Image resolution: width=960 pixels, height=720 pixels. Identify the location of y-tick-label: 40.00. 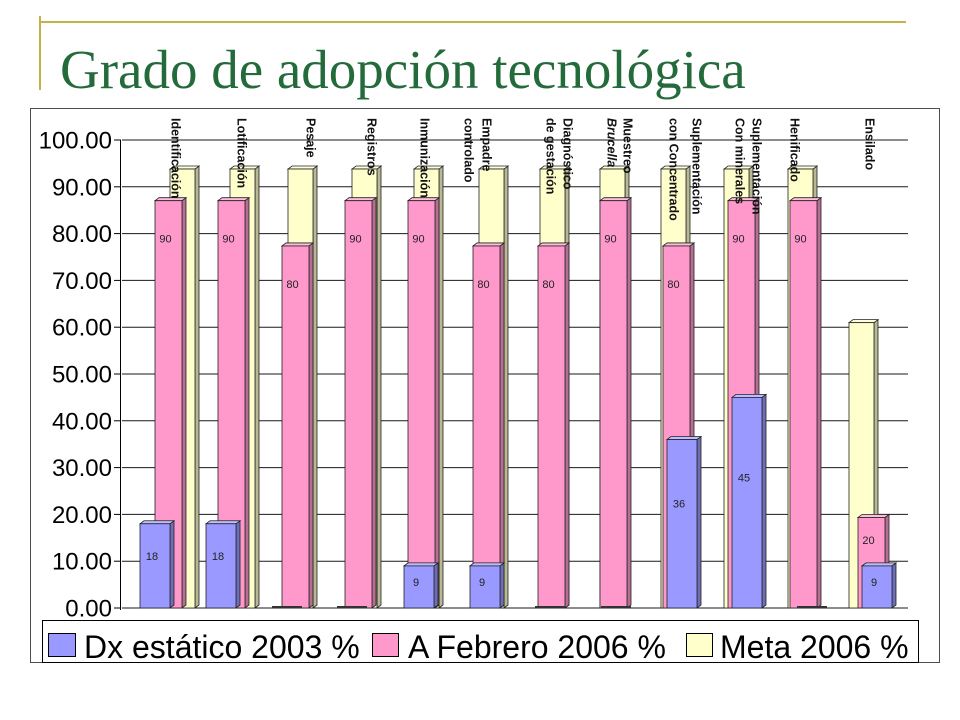
(82, 421).